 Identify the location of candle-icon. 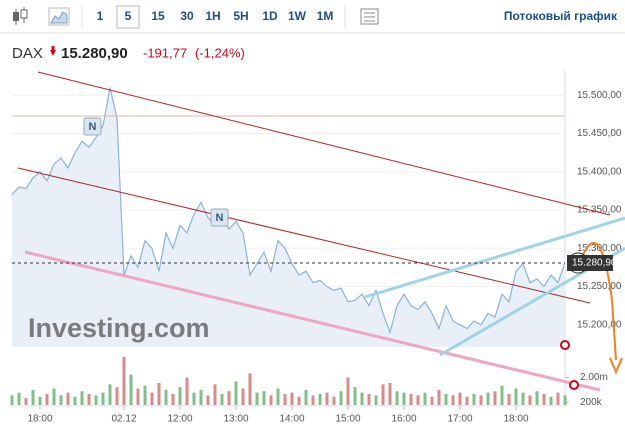
(20, 16).